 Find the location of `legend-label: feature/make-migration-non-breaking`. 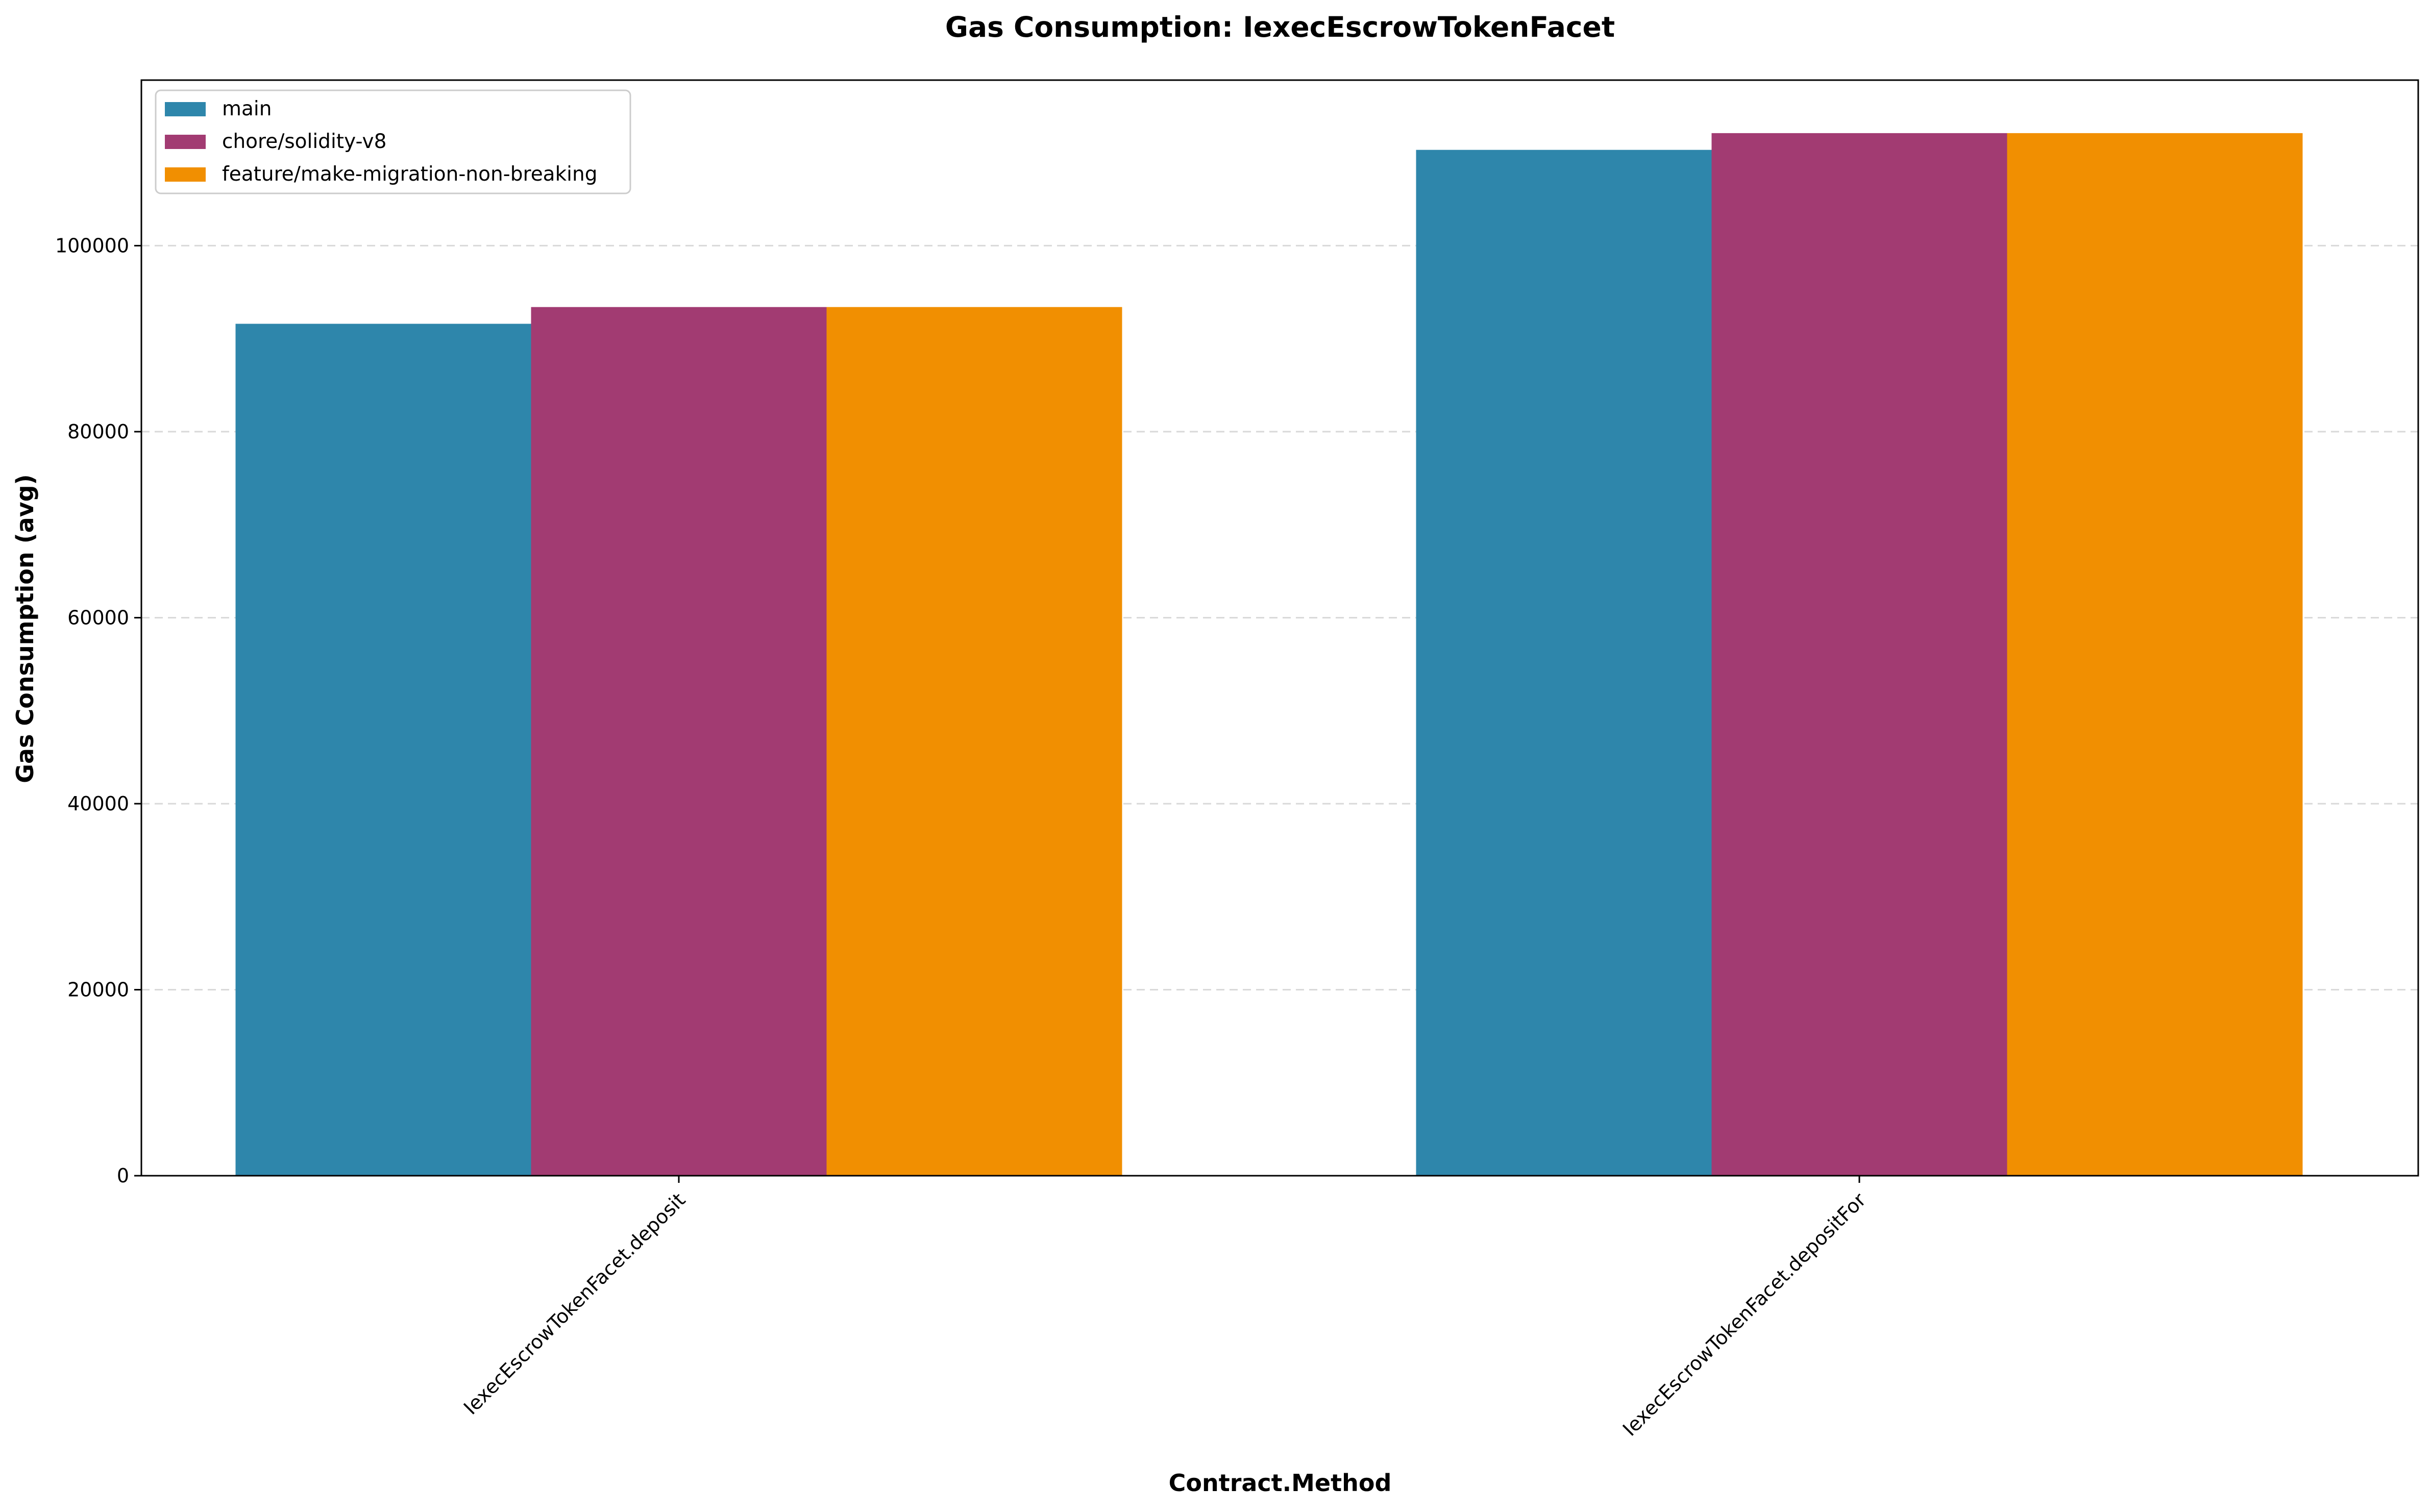

legend-label: feature/make-migration-non-breaking is located at coordinates (410, 174).